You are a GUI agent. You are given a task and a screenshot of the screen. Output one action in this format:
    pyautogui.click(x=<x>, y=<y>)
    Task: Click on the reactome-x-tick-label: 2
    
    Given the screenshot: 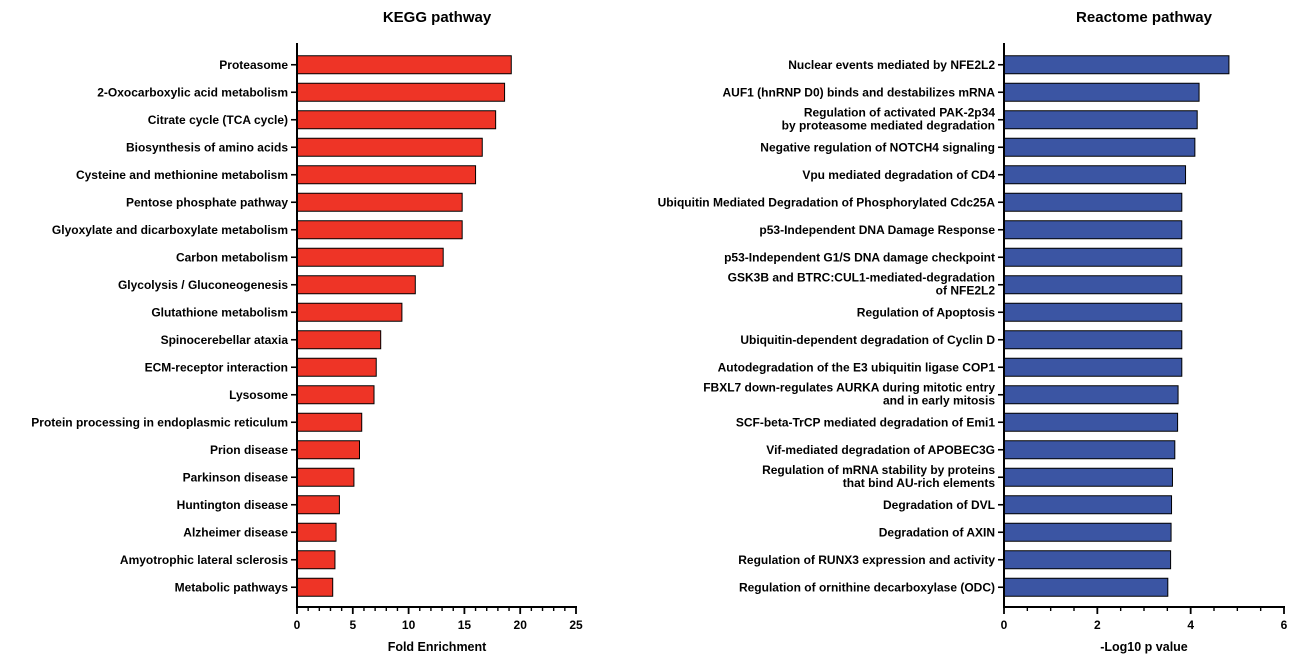 What is the action you would take?
    pyautogui.click(x=1097, y=625)
    